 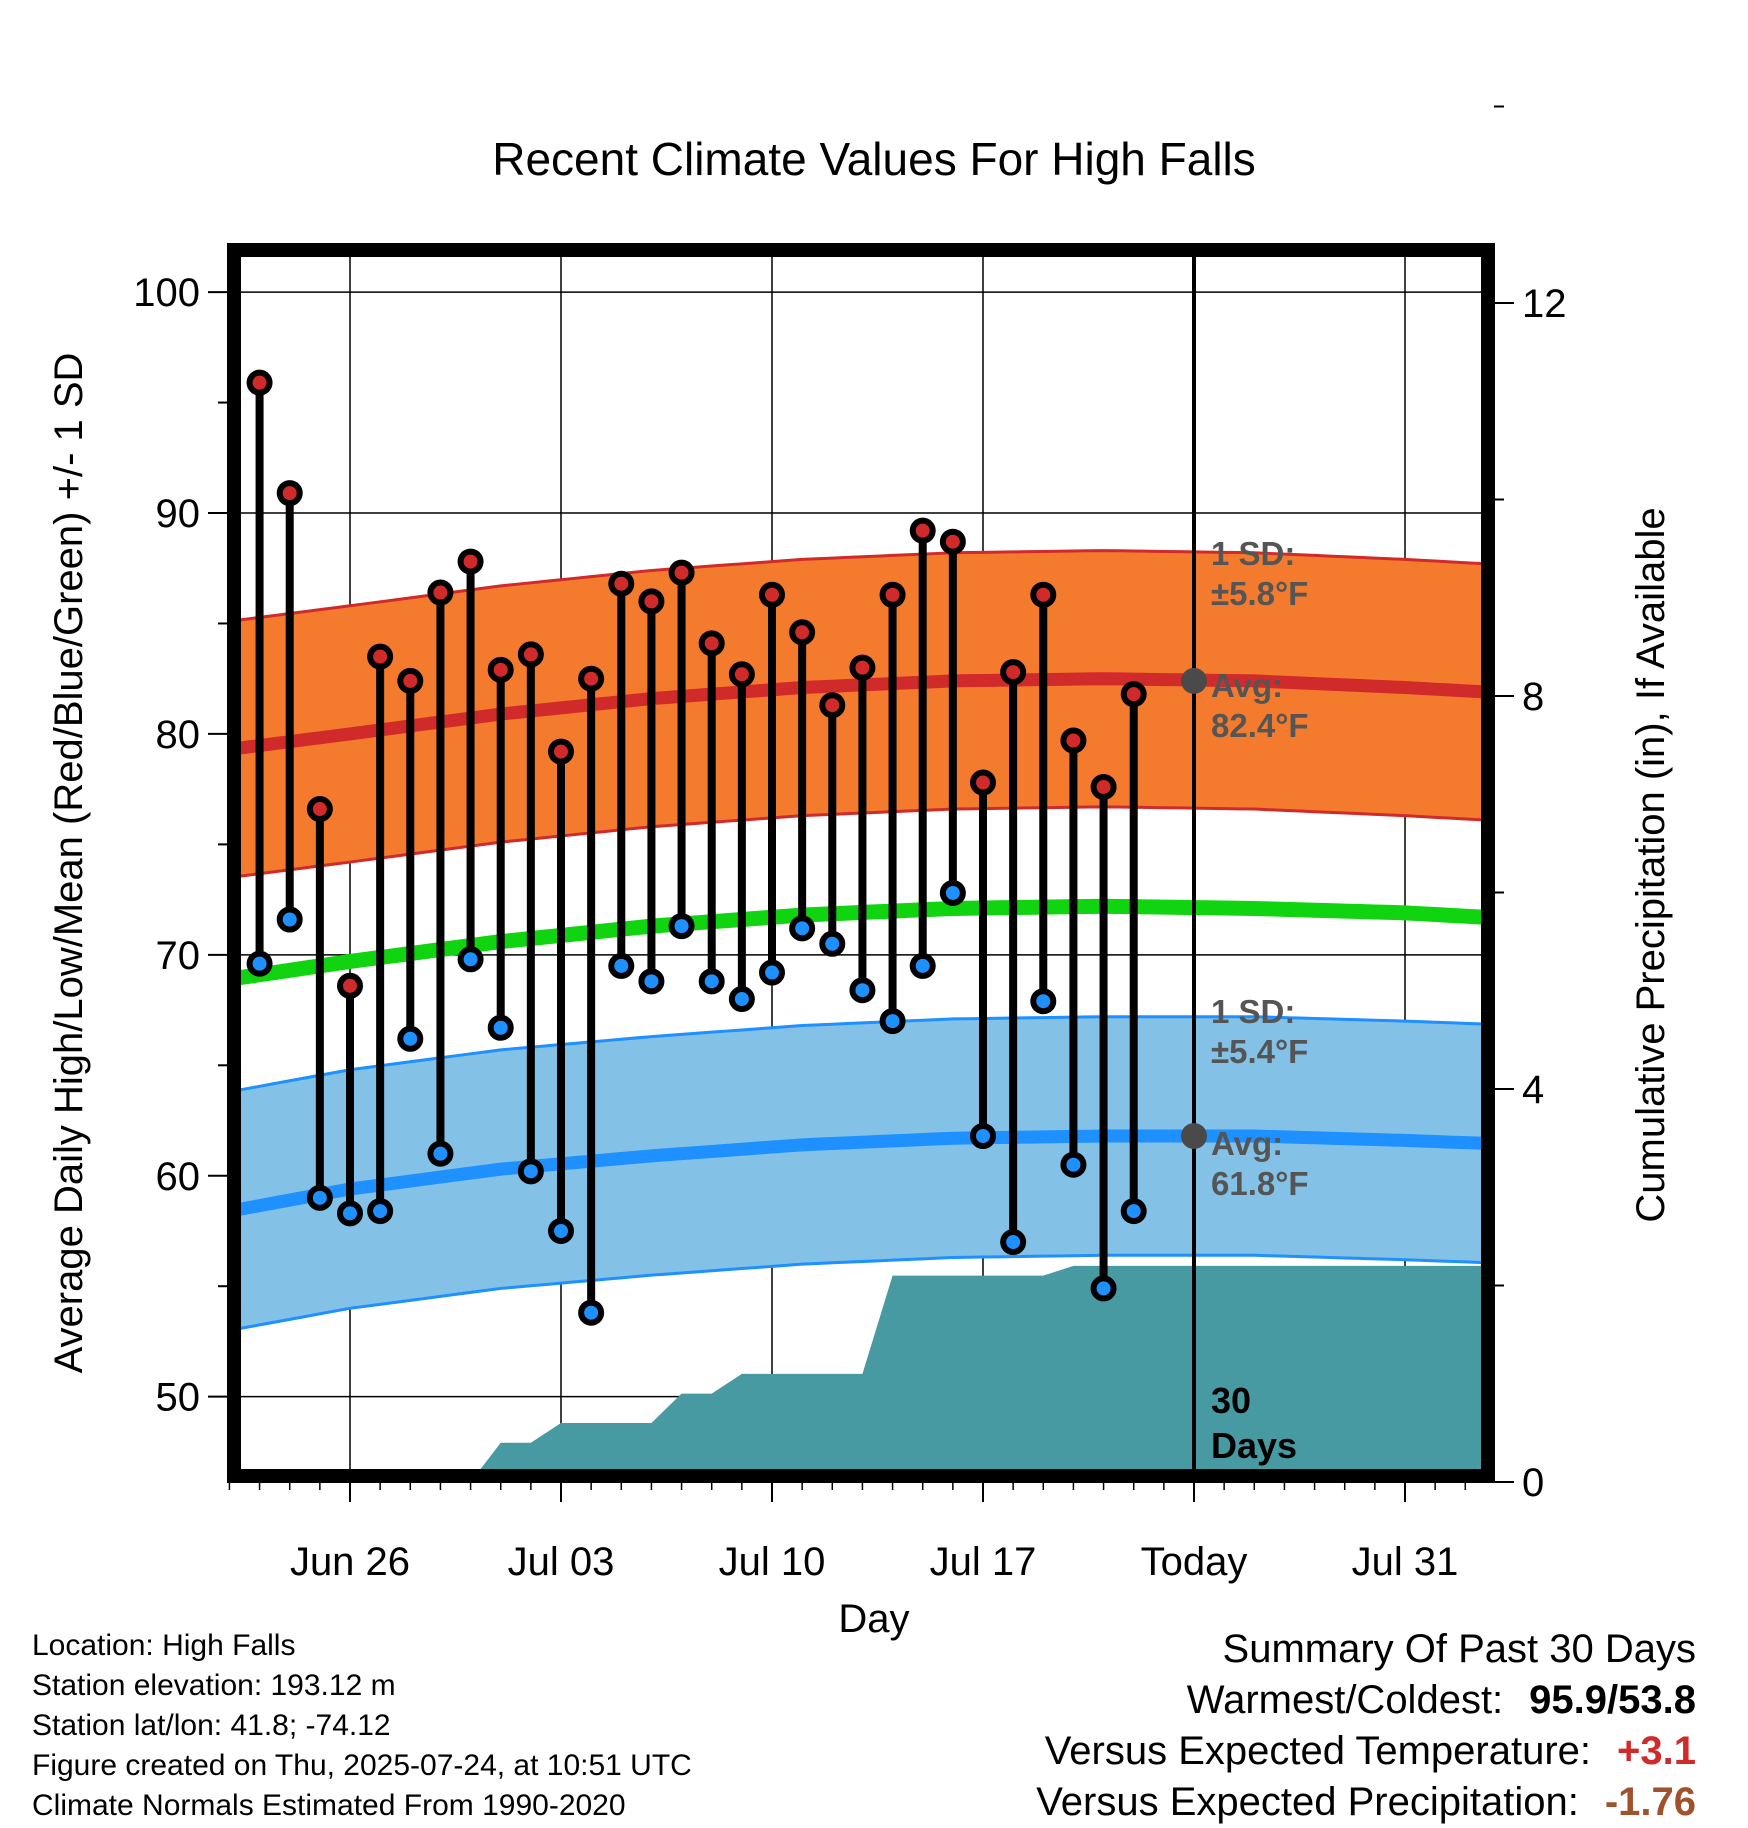 What do you see at coordinates (1247, 1143) in the screenshot?
I see `low-avg-label-line: Avg:` at bounding box center [1247, 1143].